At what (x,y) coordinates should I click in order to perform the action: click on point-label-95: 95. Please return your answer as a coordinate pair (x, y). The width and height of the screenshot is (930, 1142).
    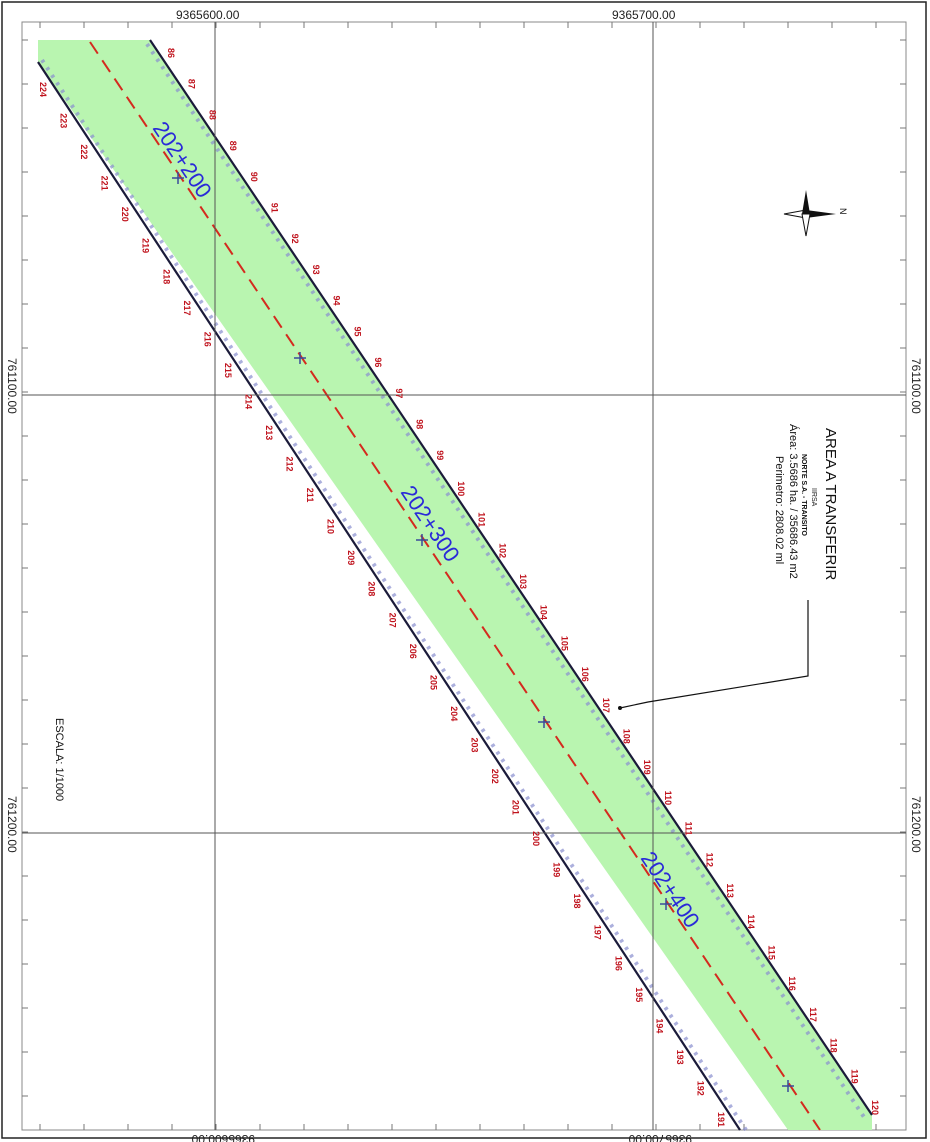
    Looking at the image, I should click on (357, 332).